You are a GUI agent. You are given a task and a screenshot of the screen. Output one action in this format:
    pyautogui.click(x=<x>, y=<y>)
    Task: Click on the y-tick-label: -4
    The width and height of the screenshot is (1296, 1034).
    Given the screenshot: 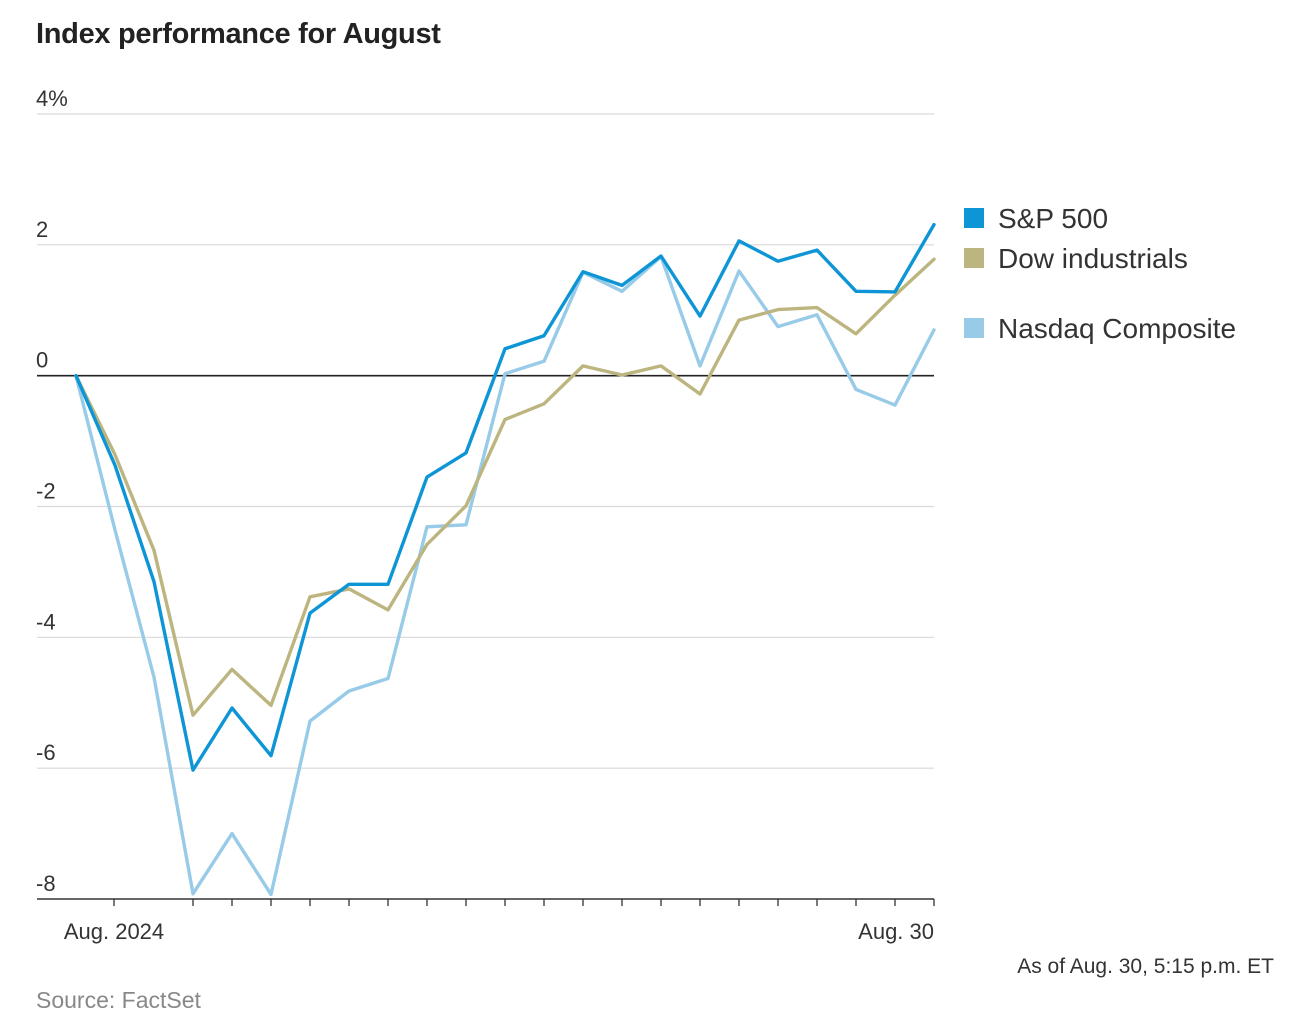 What is the action you would take?
    pyautogui.click(x=46, y=621)
    